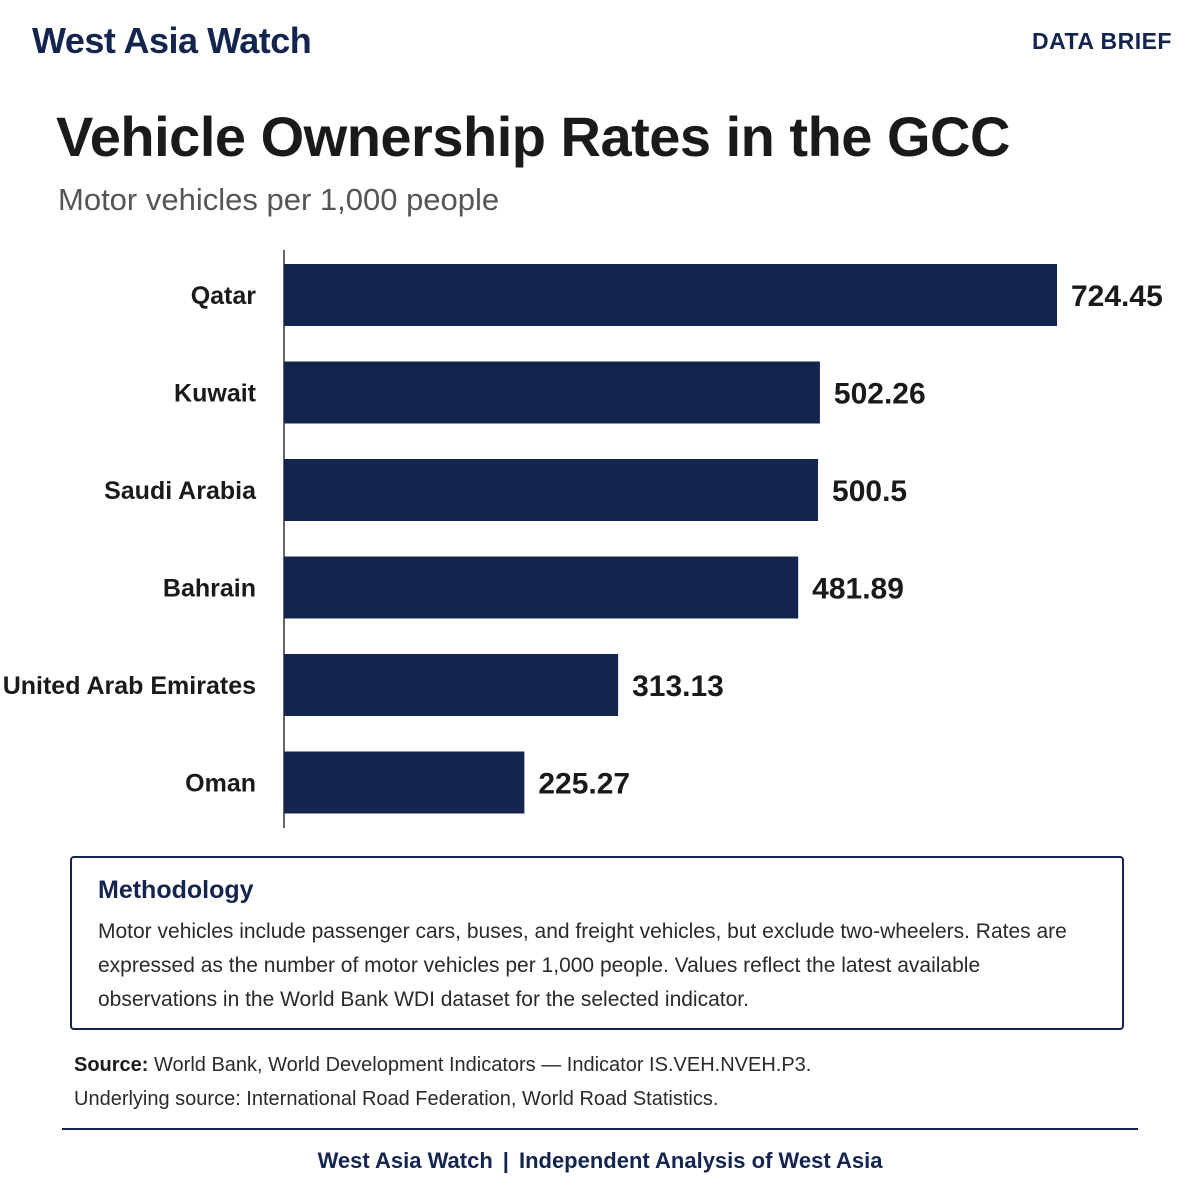 This screenshot has height=1200, width=1200. What do you see at coordinates (111, 1065) in the screenshot?
I see `source-label: Source:` at bounding box center [111, 1065].